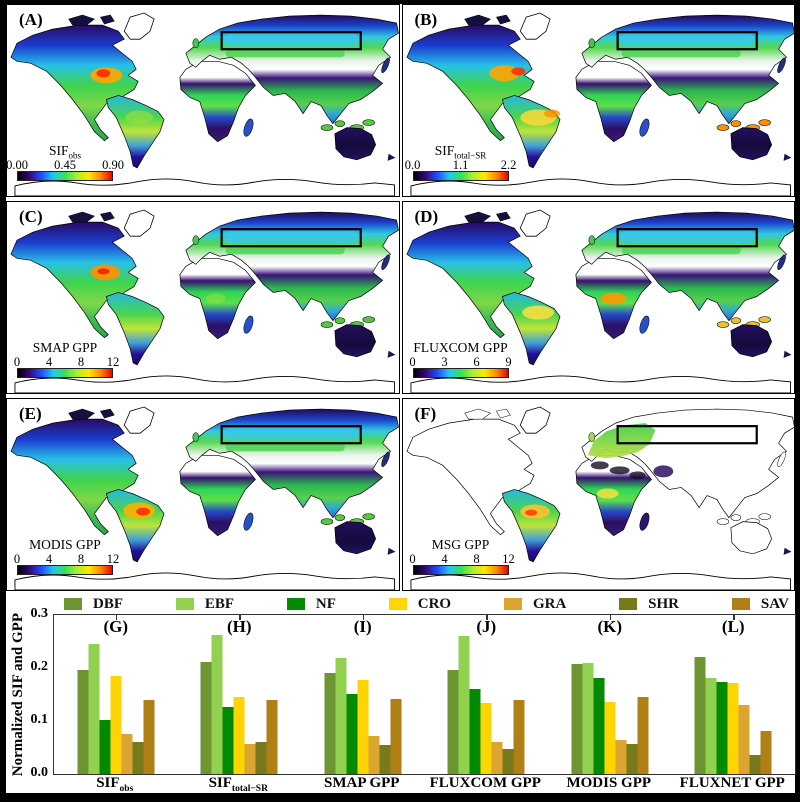 Image resolution: width=800 pixels, height=802 pixels. What do you see at coordinates (732, 783) in the screenshot?
I see `x-axis-label: FLUXNET GPP` at bounding box center [732, 783].